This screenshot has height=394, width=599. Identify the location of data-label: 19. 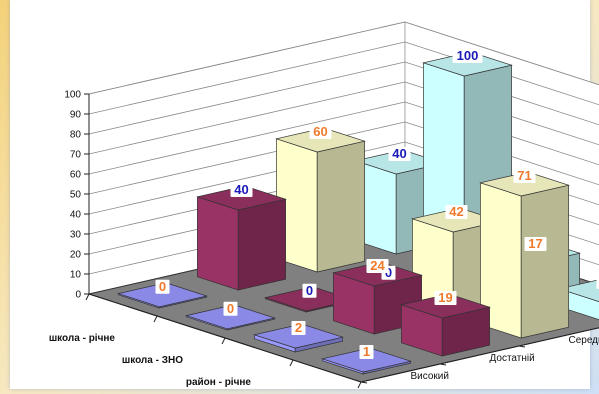
(445, 297).